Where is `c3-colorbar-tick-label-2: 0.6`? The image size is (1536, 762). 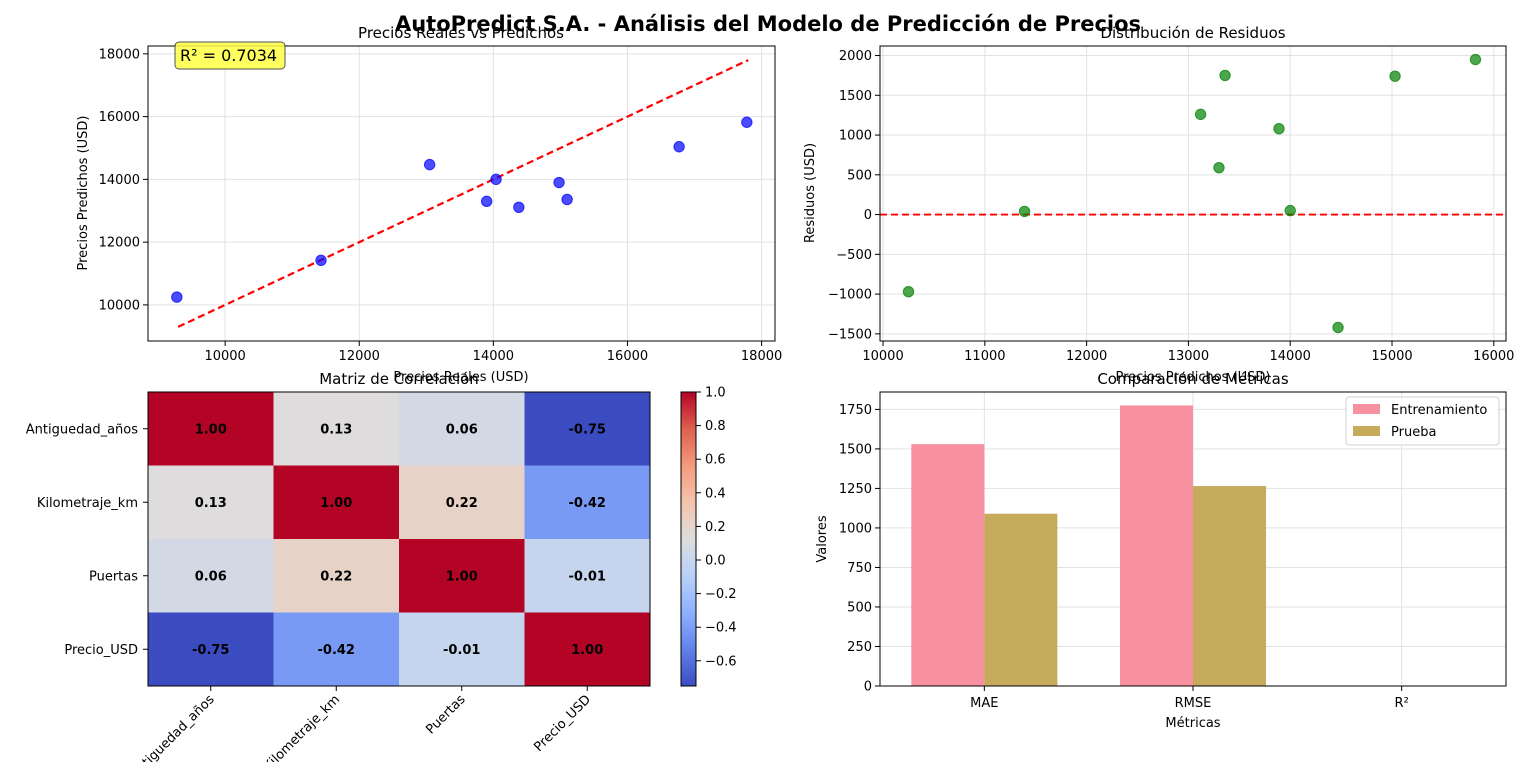 c3-colorbar-tick-label-2: 0.6 is located at coordinates (715, 460).